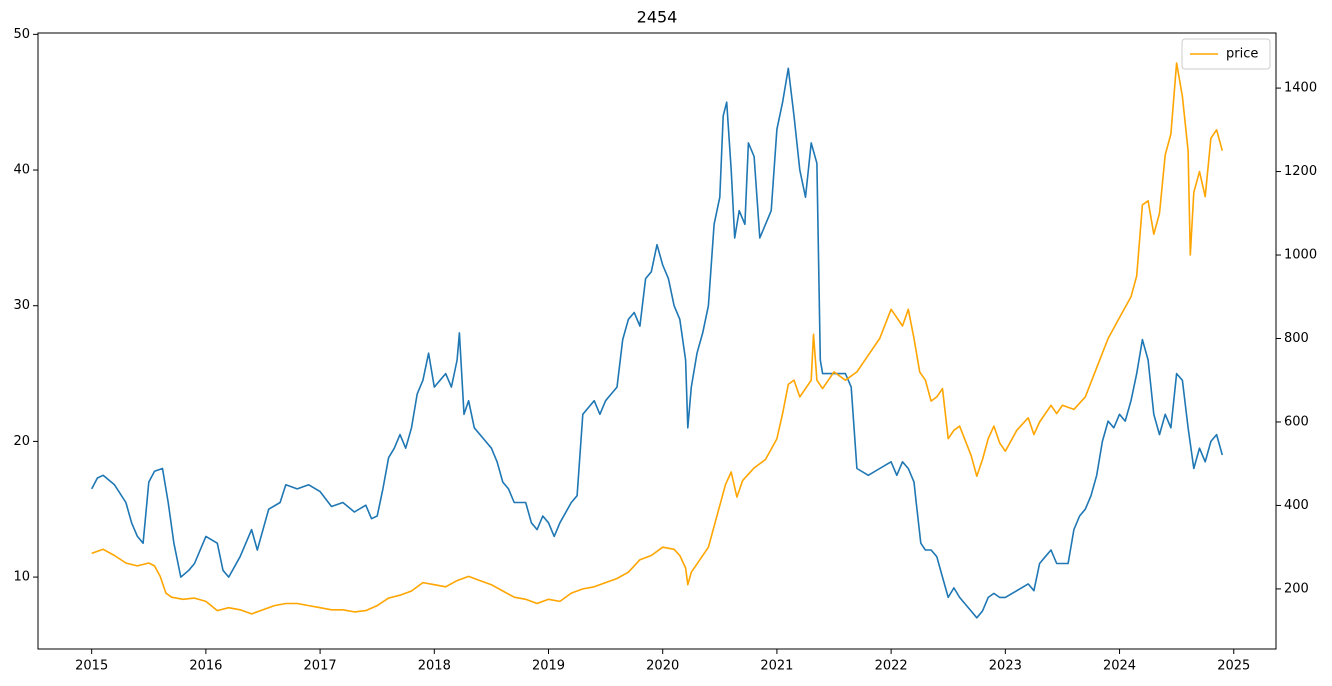 The width and height of the screenshot is (1332, 686). What do you see at coordinates (1242, 54) in the screenshot?
I see `legend-label: price` at bounding box center [1242, 54].